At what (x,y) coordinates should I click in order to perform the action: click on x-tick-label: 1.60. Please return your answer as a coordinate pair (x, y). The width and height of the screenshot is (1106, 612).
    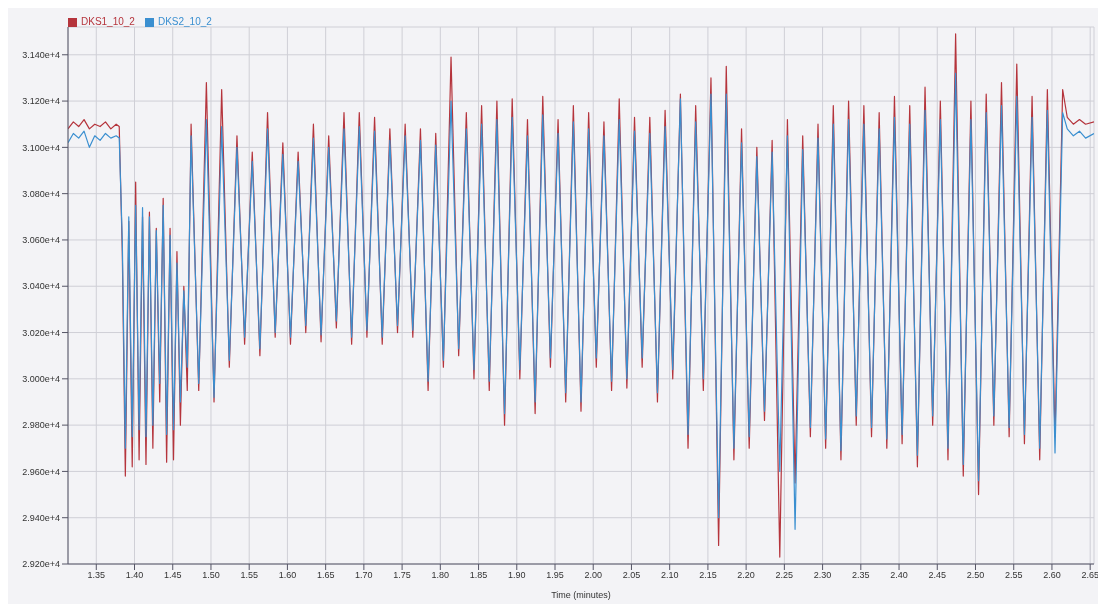
    Looking at the image, I should click on (287, 575).